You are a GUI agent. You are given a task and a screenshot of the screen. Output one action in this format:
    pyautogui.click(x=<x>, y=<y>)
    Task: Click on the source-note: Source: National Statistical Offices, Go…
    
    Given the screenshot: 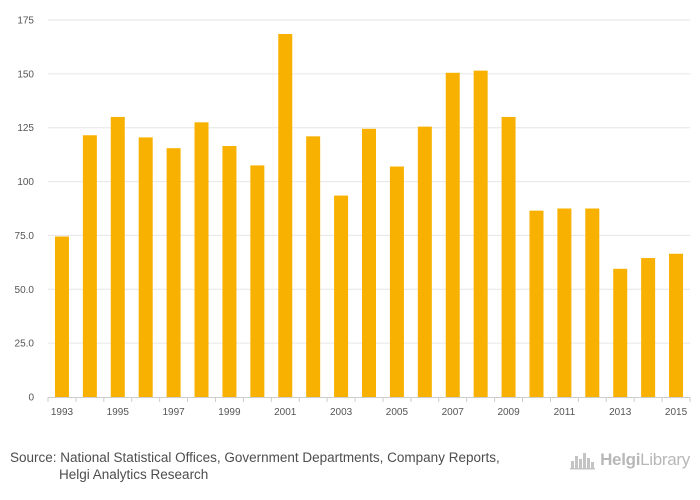 What is the action you would take?
    pyautogui.click(x=280, y=466)
    